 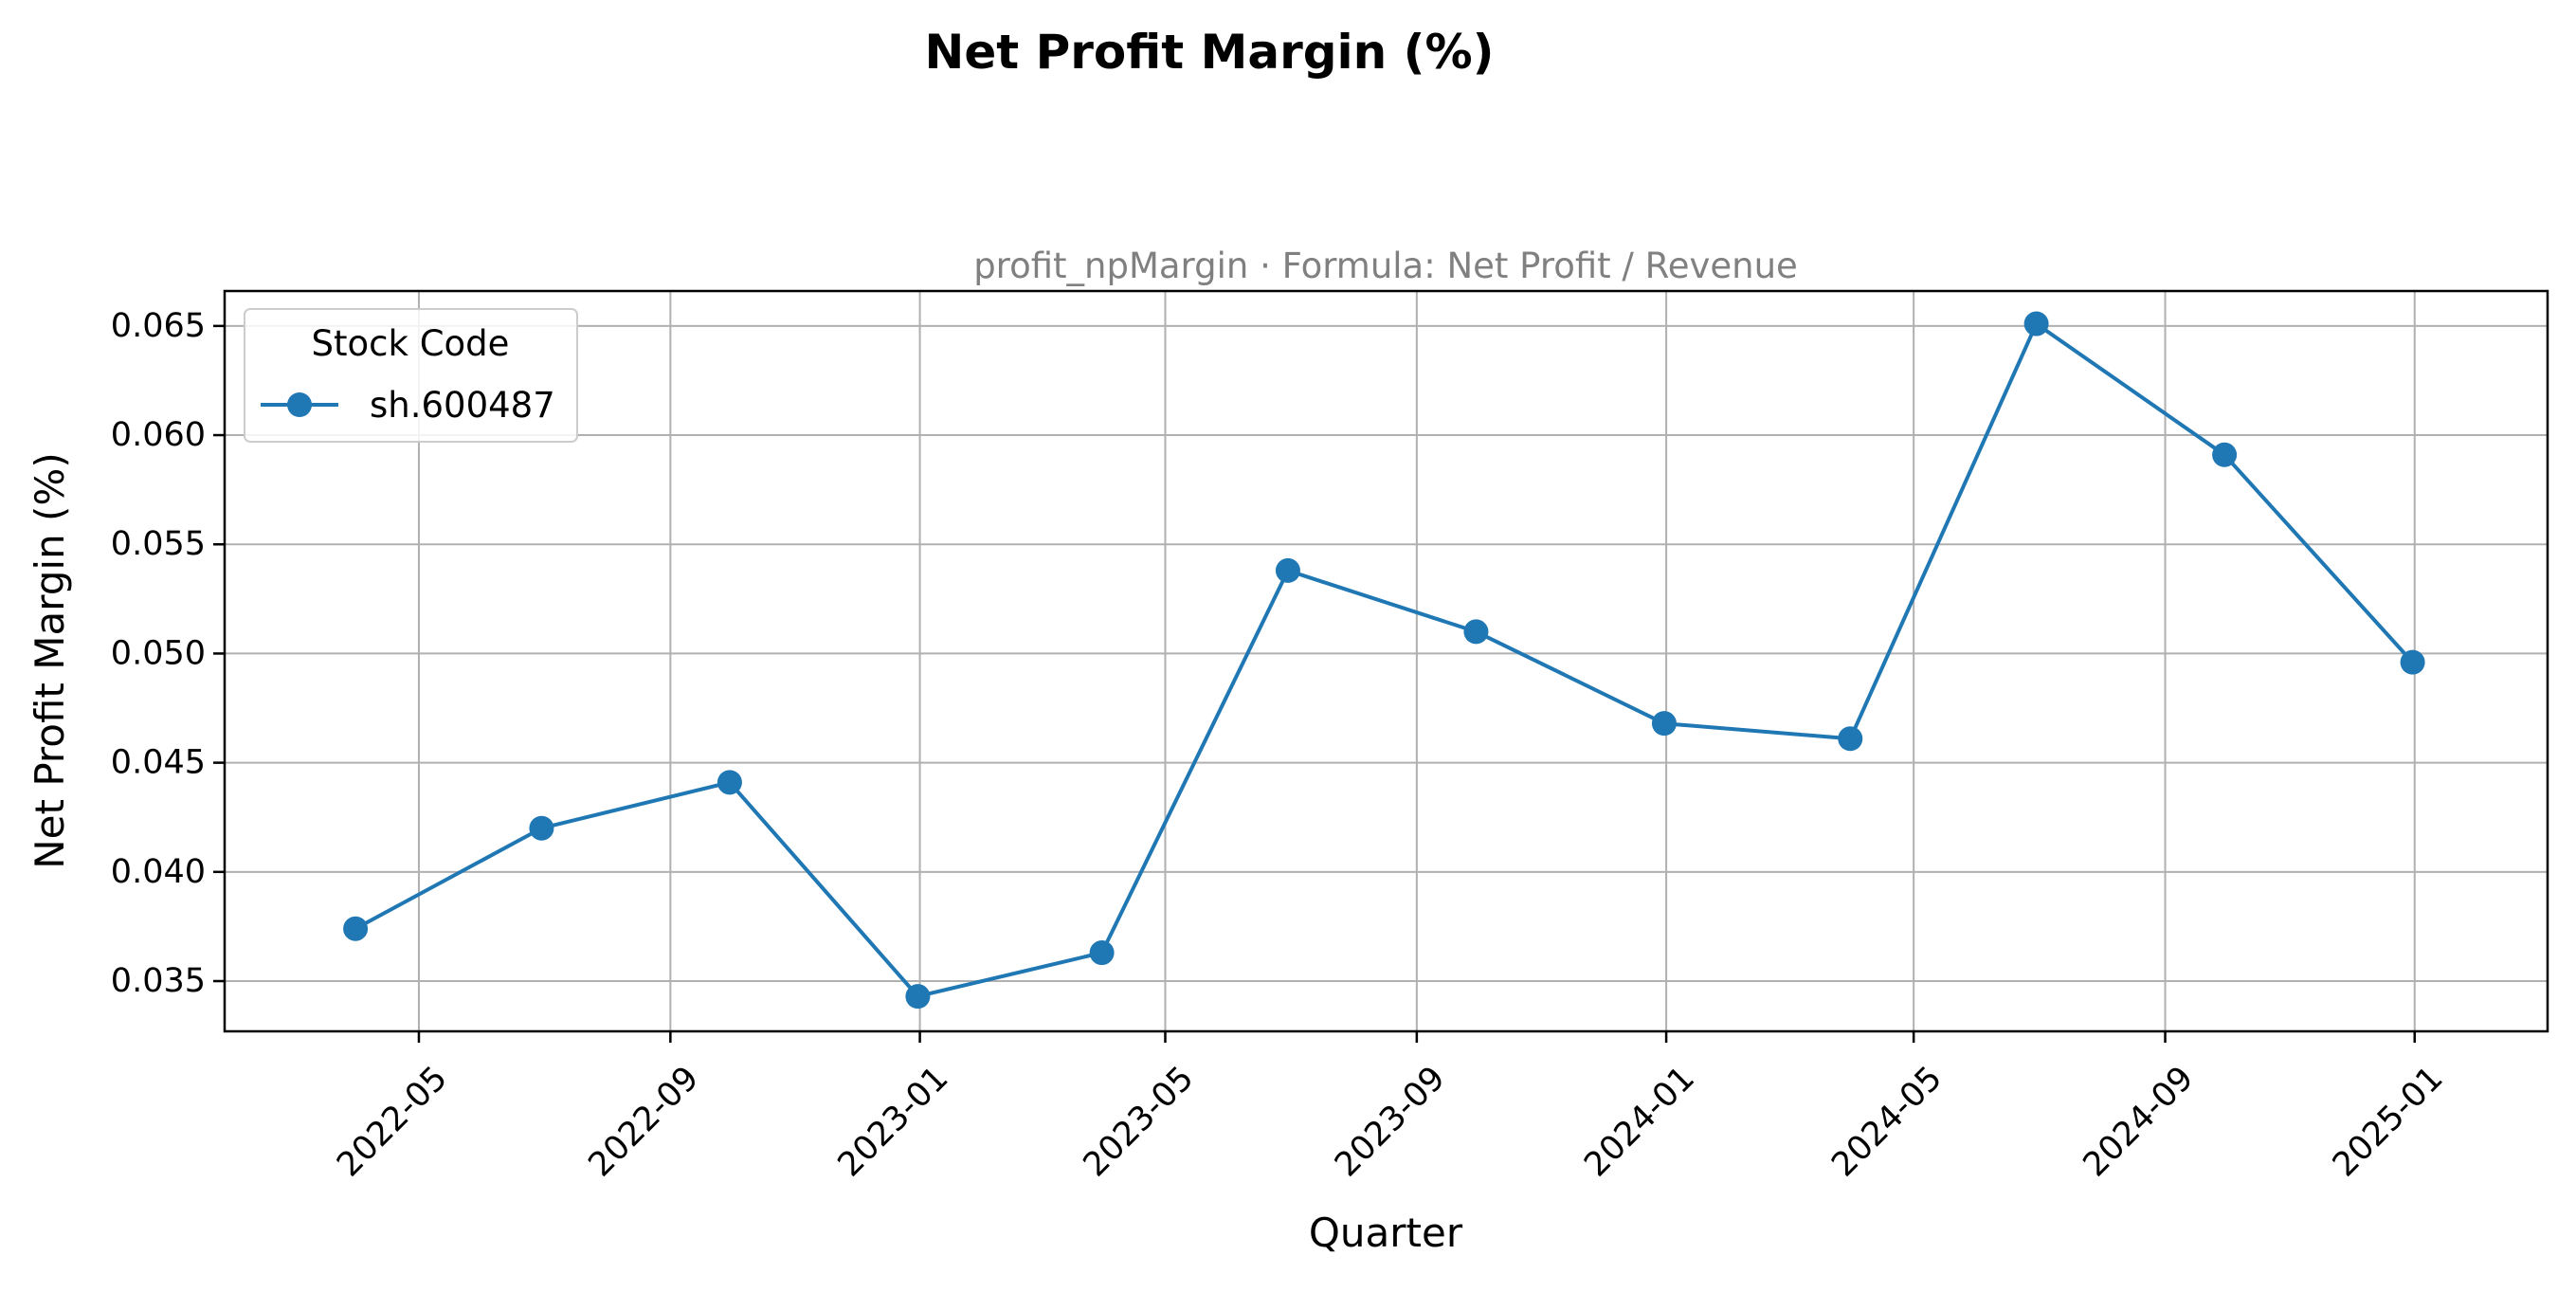 I want to click on legend: Stock Code sh.600487, so click(x=411, y=375).